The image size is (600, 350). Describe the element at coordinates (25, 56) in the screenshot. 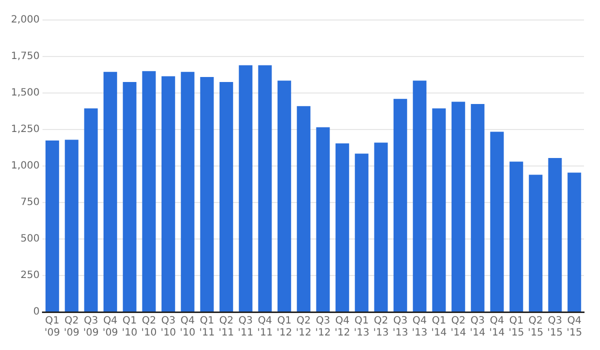

I see `y-tick-label: 1,750` at that location.